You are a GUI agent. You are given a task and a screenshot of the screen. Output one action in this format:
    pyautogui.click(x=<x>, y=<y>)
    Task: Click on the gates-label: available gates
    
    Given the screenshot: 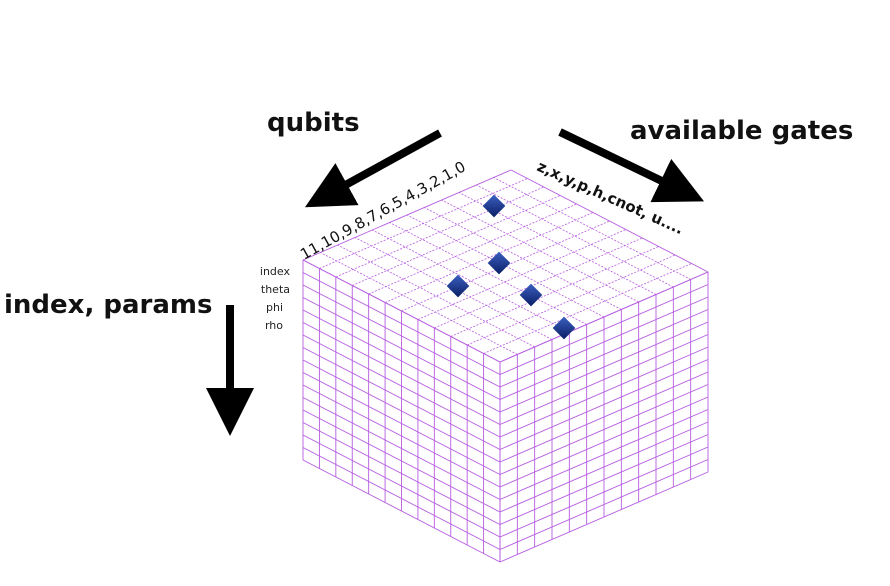 What is the action you would take?
    pyautogui.click(x=741, y=131)
    